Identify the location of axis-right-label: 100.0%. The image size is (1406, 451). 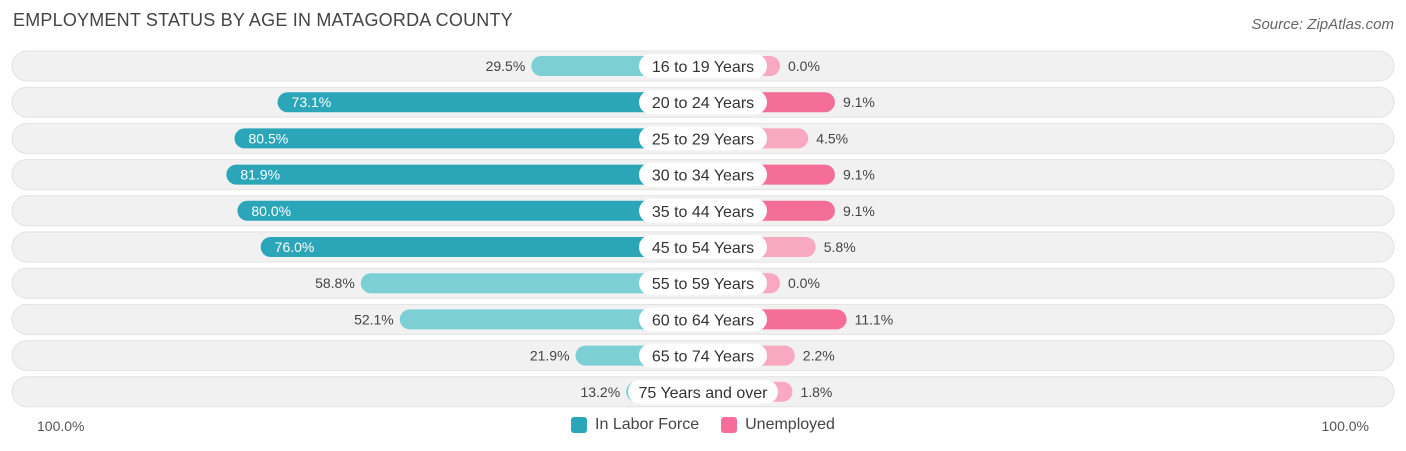
(1345, 426).